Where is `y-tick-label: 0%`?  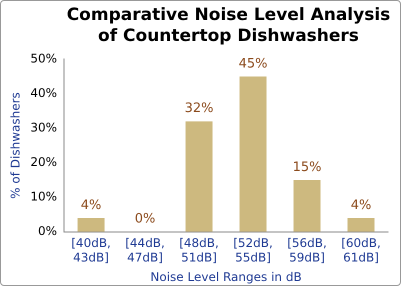
y-tick-label: 0% is located at coordinates (48, 231).